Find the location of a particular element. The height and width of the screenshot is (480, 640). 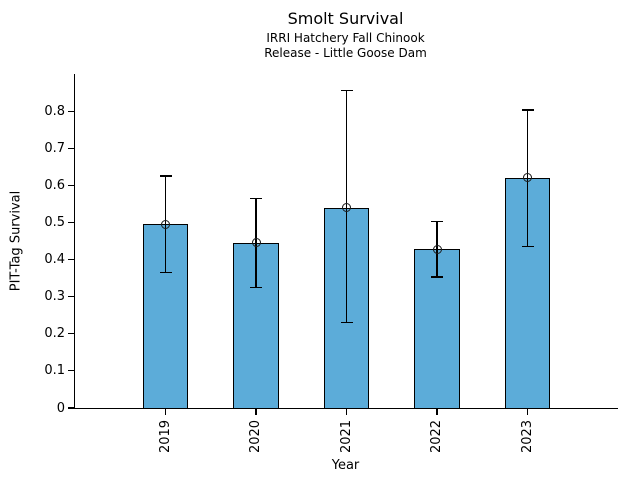

x-tick-2019 is located at coordinates (165, 411).